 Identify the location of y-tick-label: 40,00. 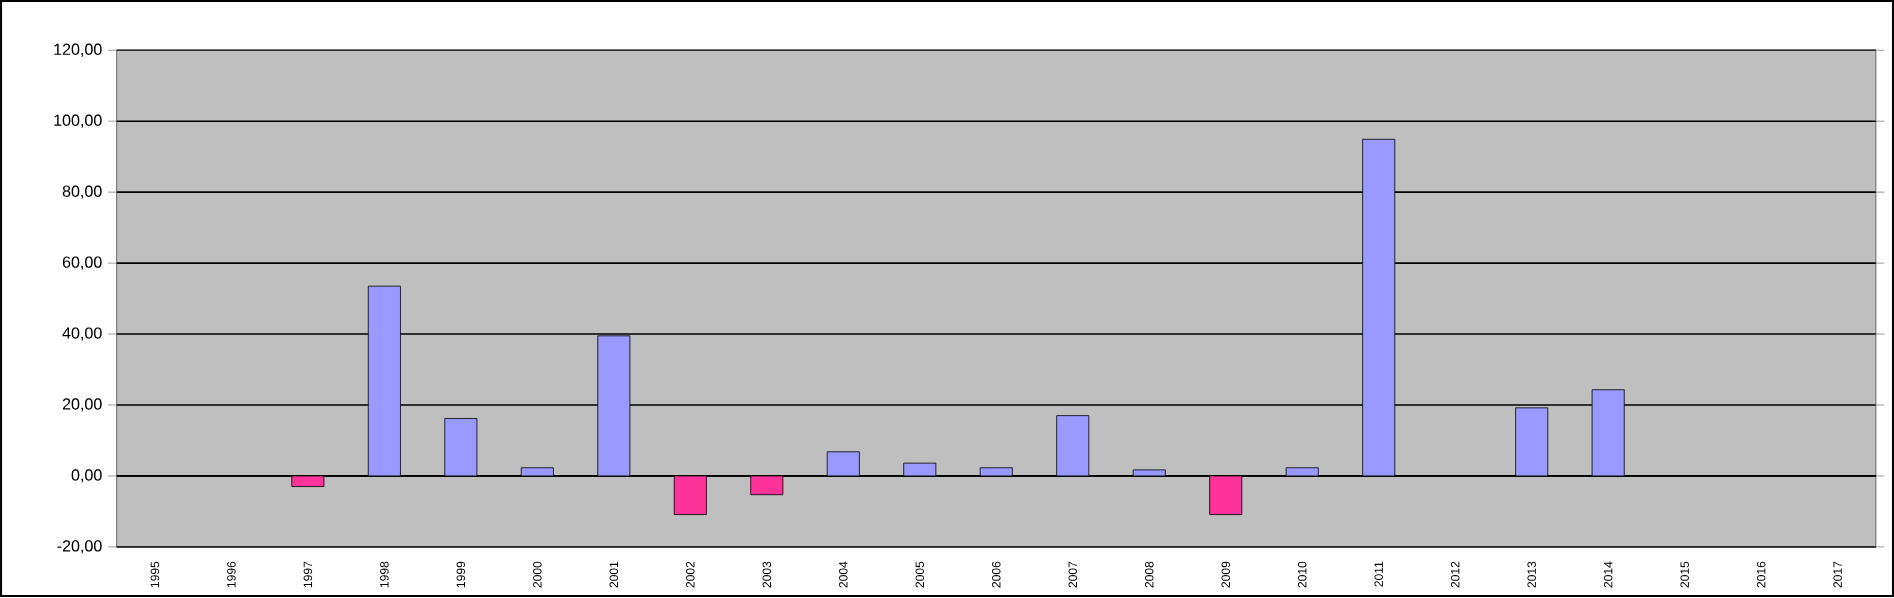
(82, 334).